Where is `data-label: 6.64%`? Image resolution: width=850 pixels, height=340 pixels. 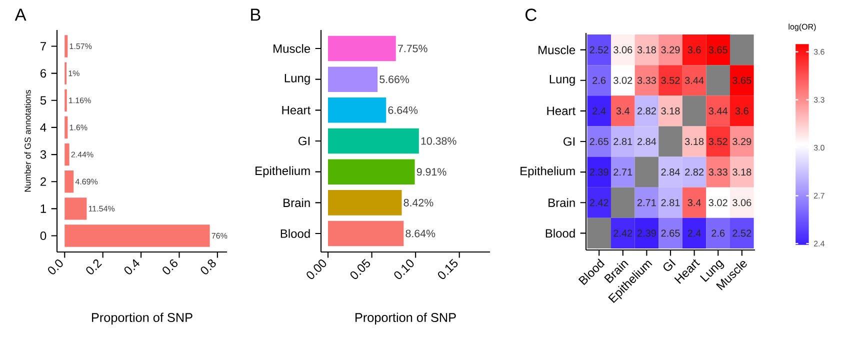 data-label: 6.64% is located at coordinates (403, 110).